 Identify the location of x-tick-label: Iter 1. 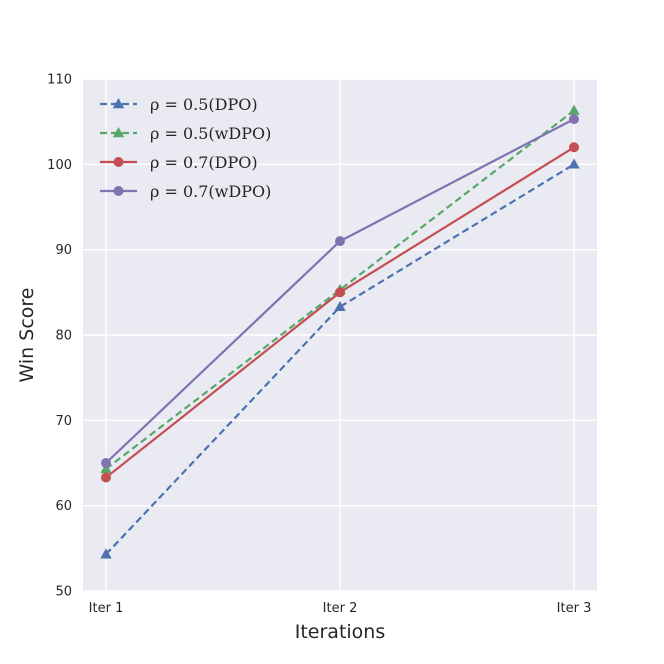
(106, 608).